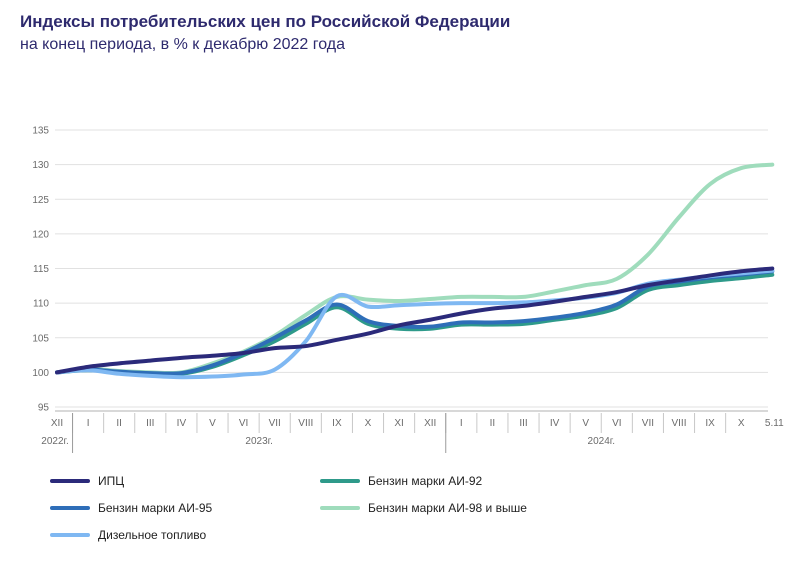  I want to click on legend-label: Бензин марки АИ-95, so click(155, 508).